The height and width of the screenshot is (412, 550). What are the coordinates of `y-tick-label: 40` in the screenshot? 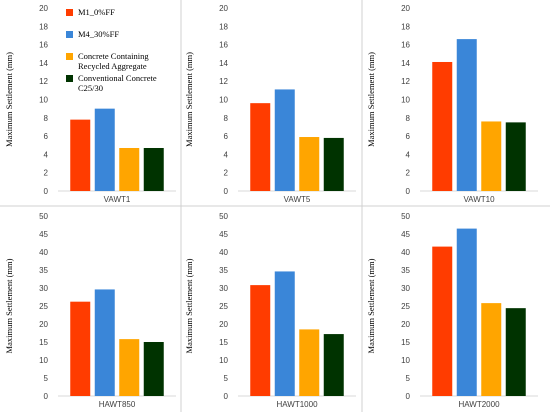 It's located at (43, 252).